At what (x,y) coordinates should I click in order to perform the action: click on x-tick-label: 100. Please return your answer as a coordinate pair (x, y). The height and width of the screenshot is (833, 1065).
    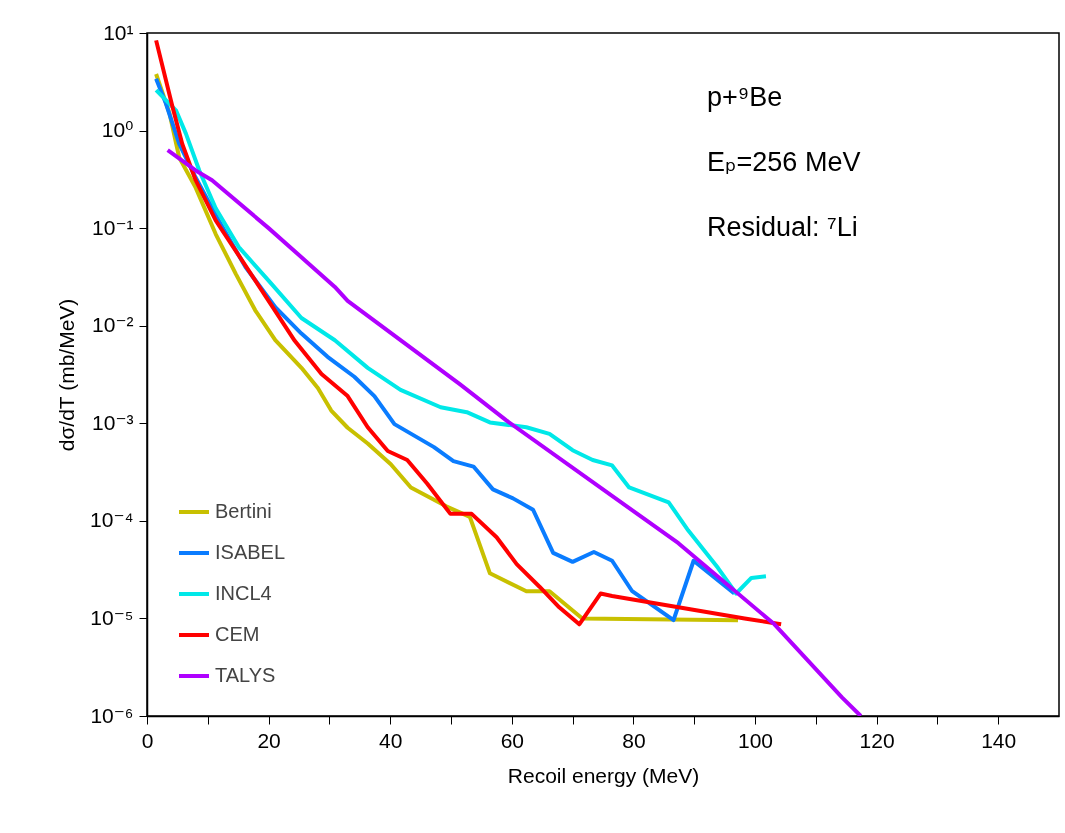
    Looking at the image, I should click on (755, 740).